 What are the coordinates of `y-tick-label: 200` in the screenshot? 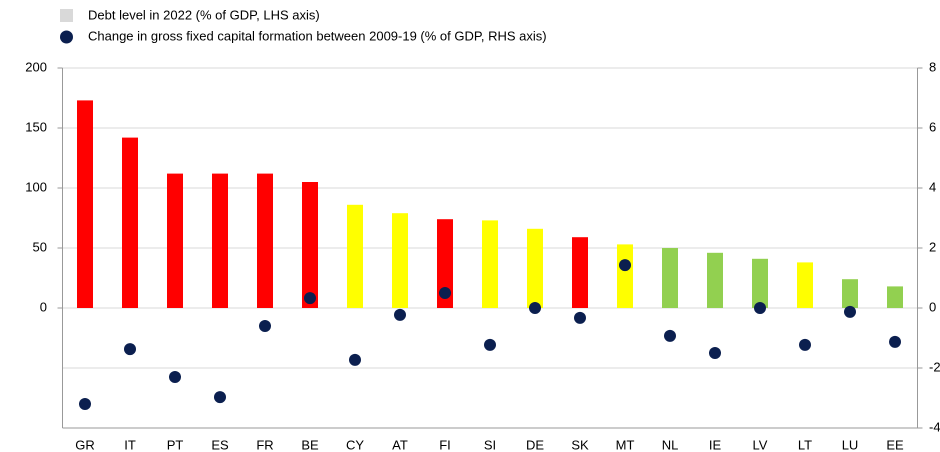 It's located at (36, 66).